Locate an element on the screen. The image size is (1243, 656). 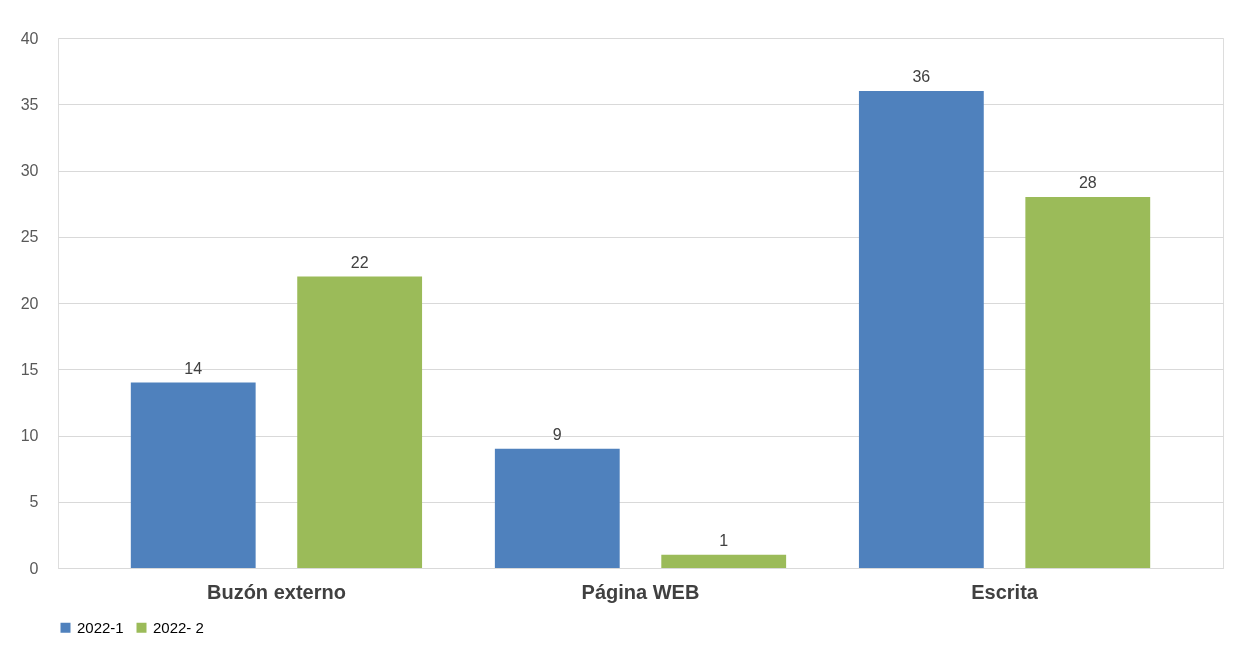
y-tick-label: 30 is located at coordinates (29, 170).